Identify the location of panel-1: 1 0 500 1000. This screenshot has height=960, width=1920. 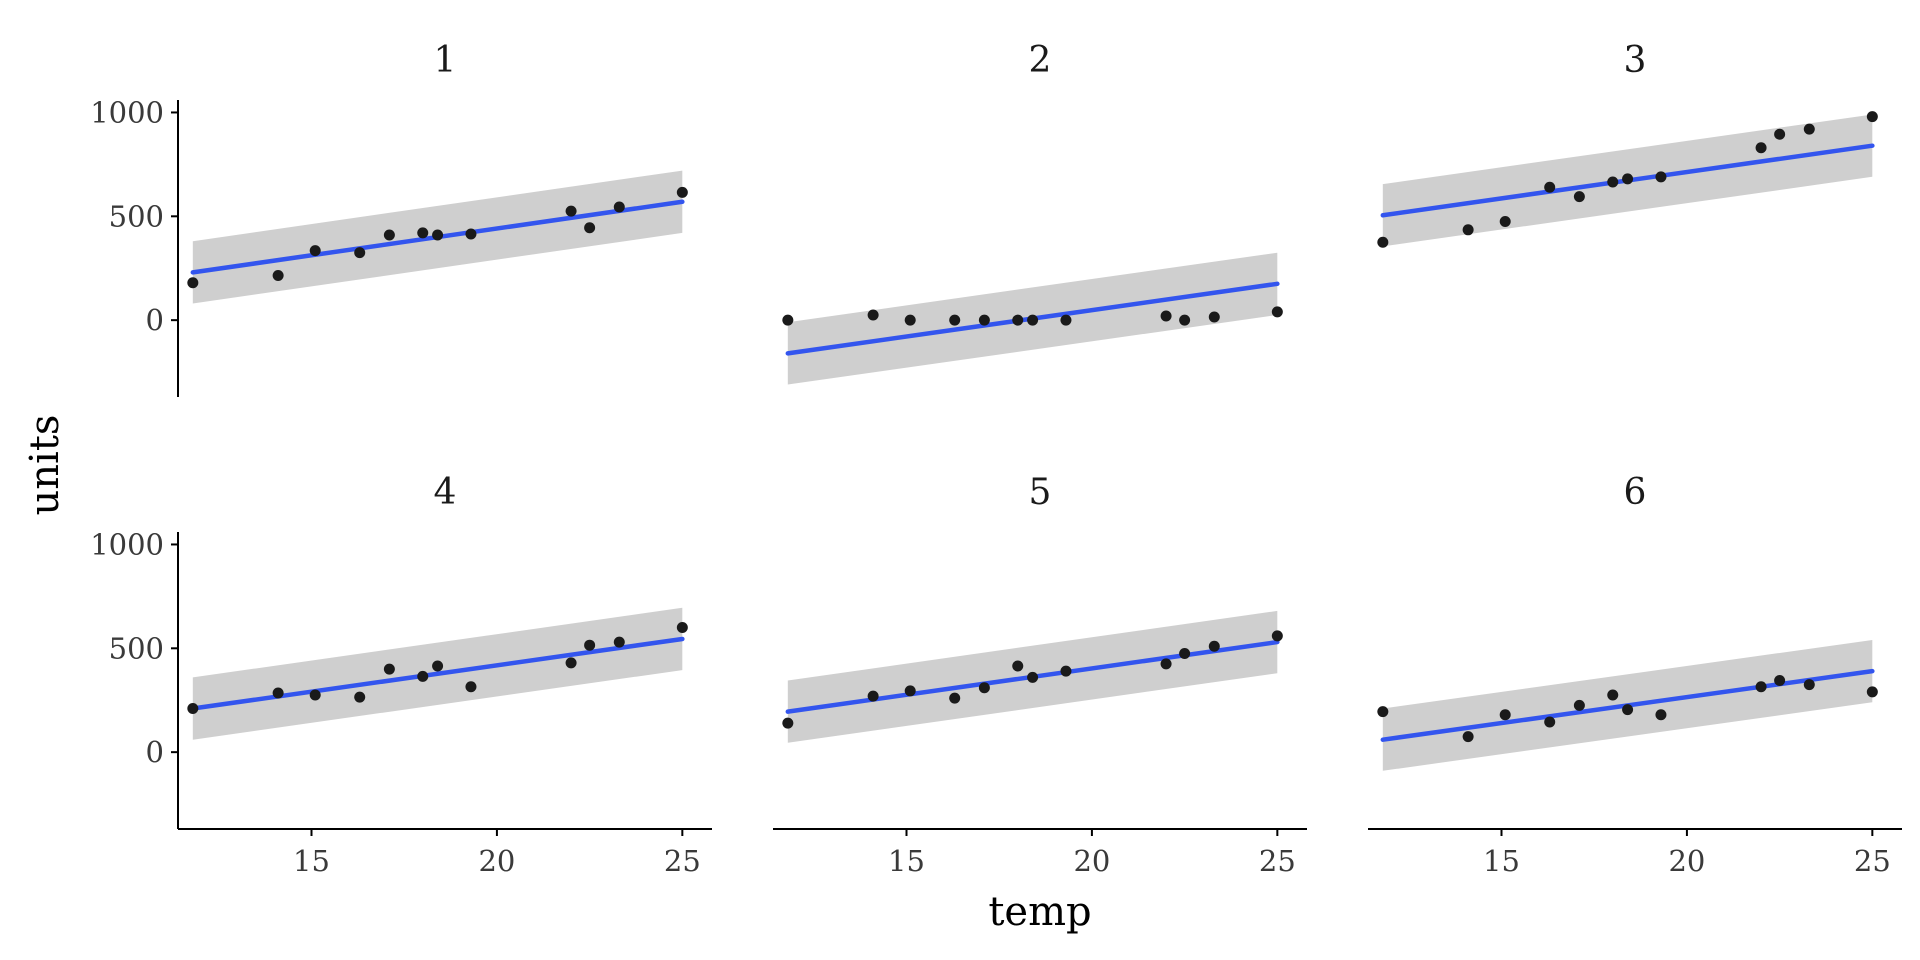
(389, 218).